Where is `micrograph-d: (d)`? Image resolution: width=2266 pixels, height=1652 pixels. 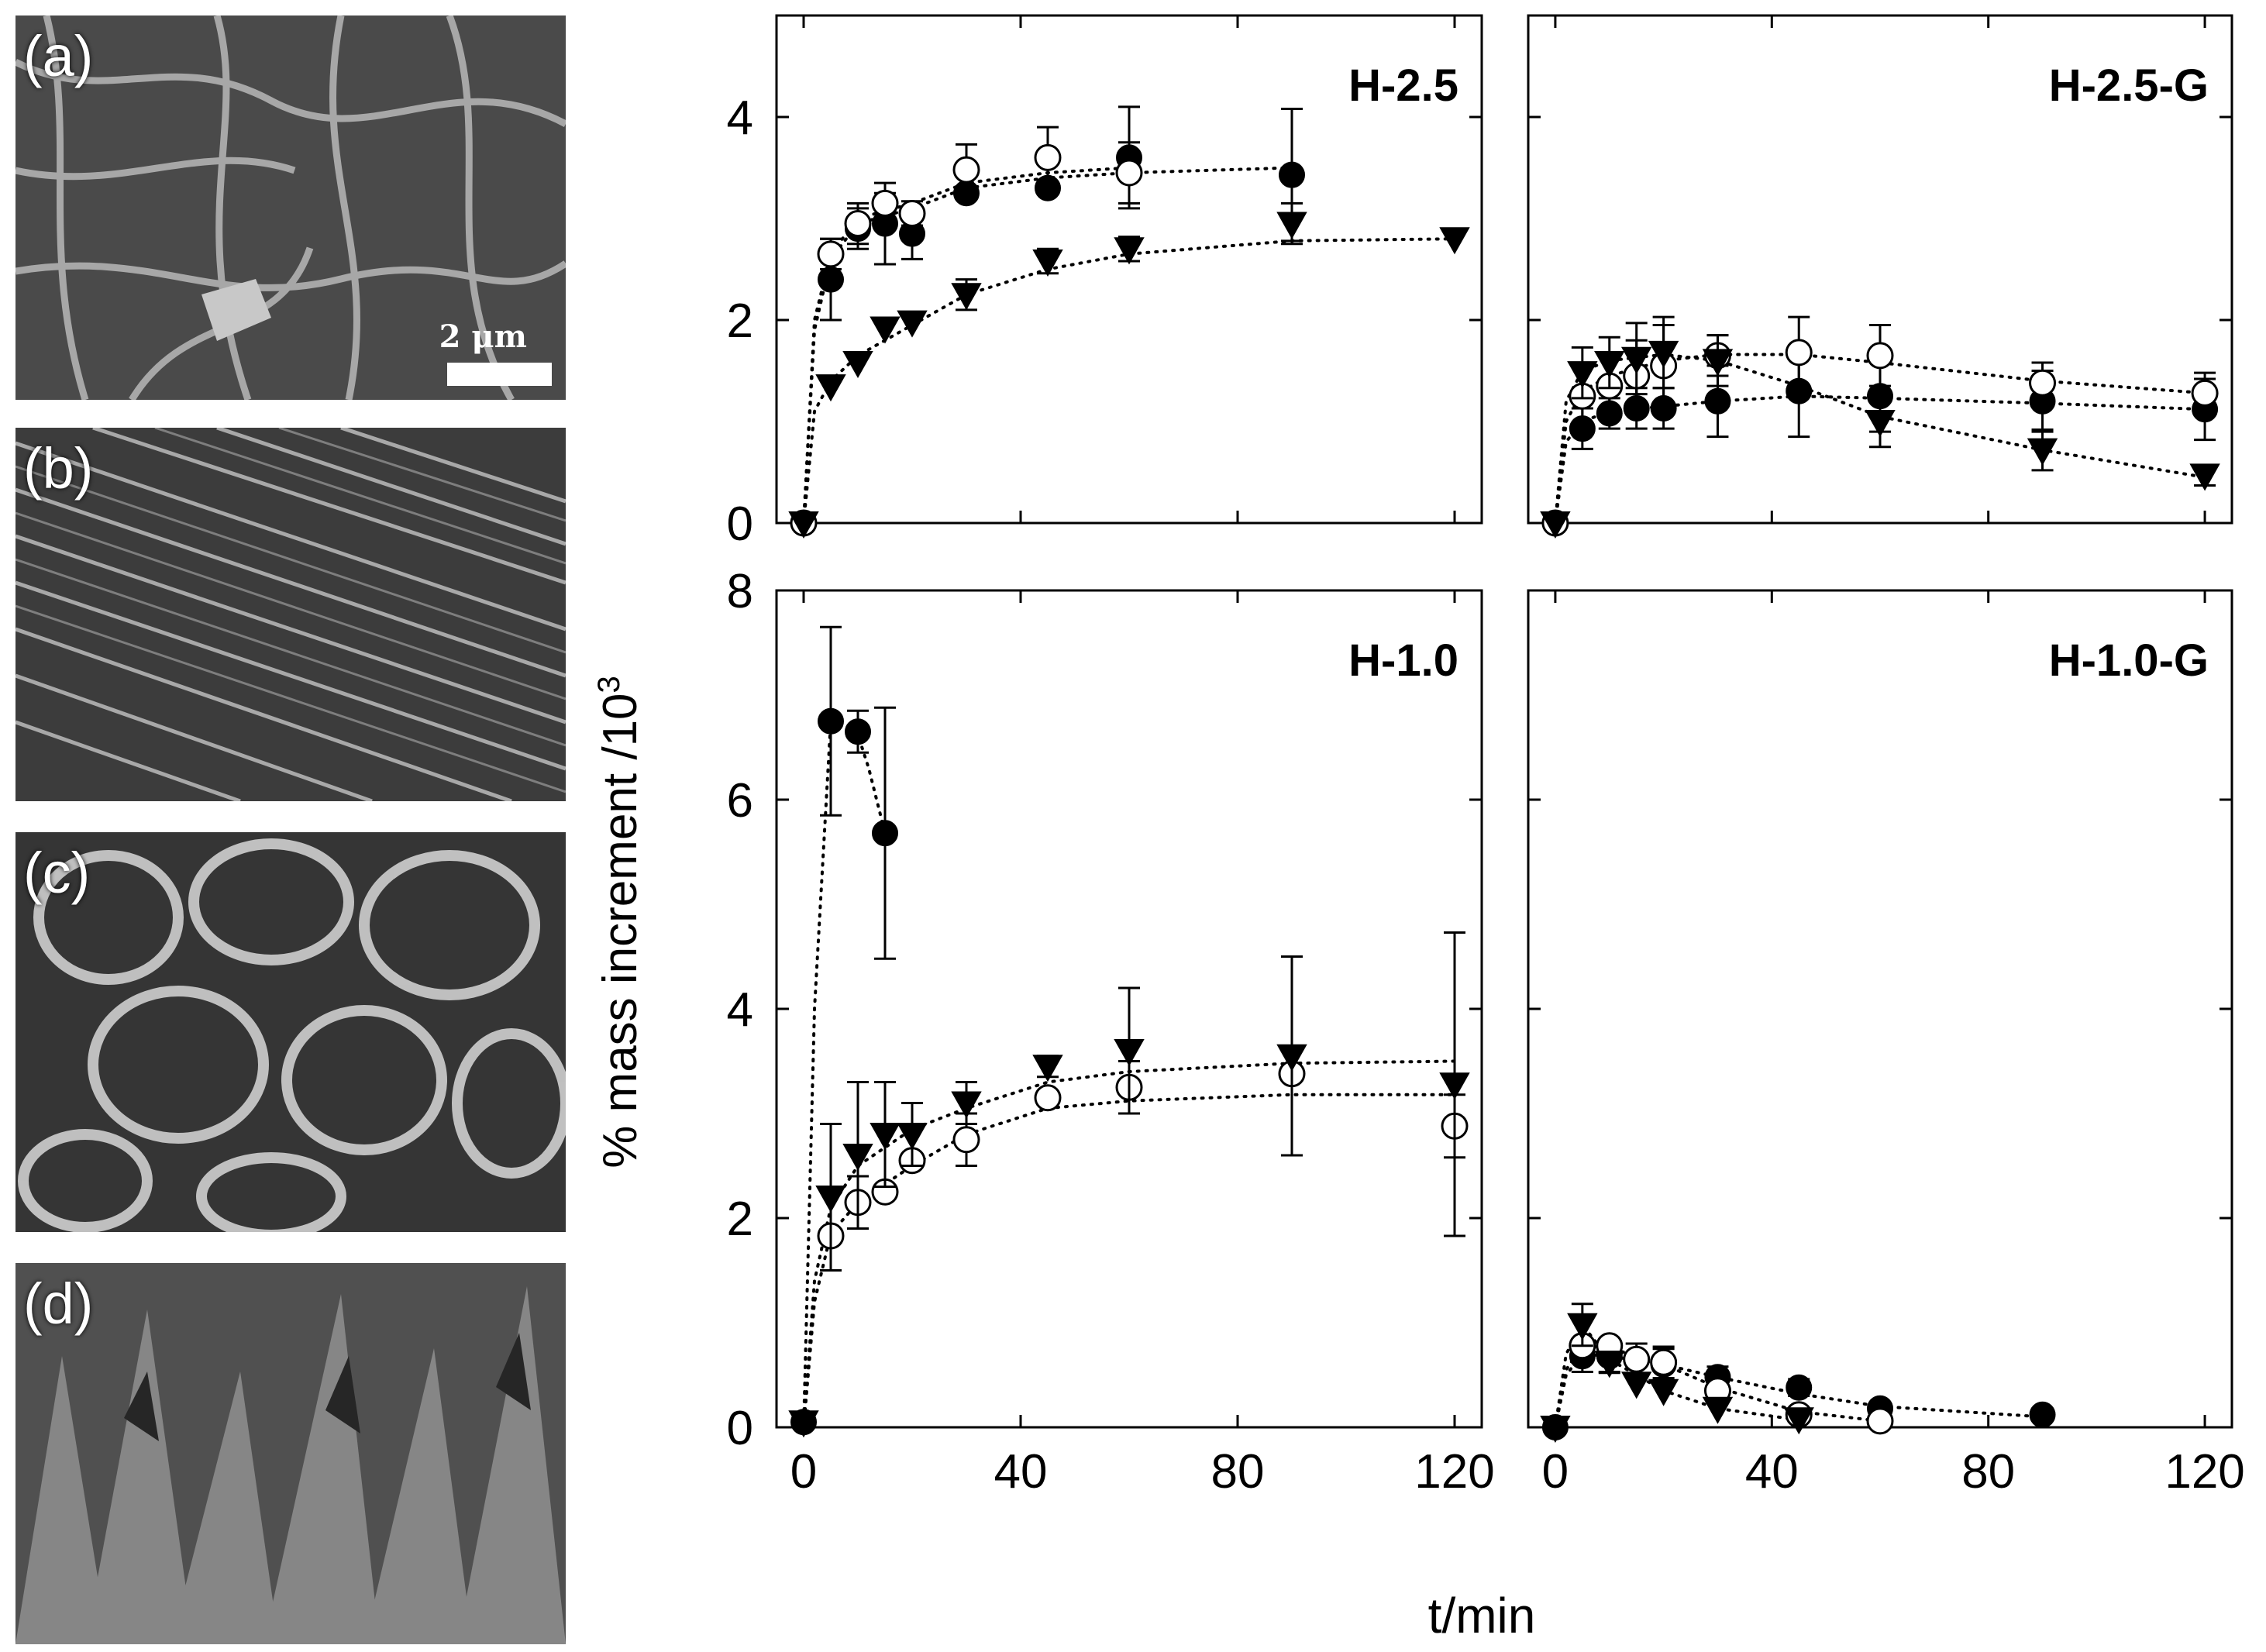
micrograph-d: (d) is located at coordinates (291, 1453).